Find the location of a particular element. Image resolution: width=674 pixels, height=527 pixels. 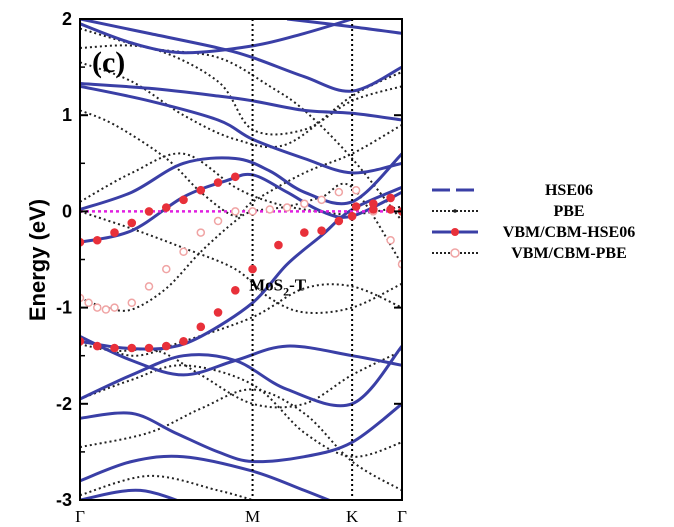

y-tick-label: 0 is located at coordinates (67, 211).